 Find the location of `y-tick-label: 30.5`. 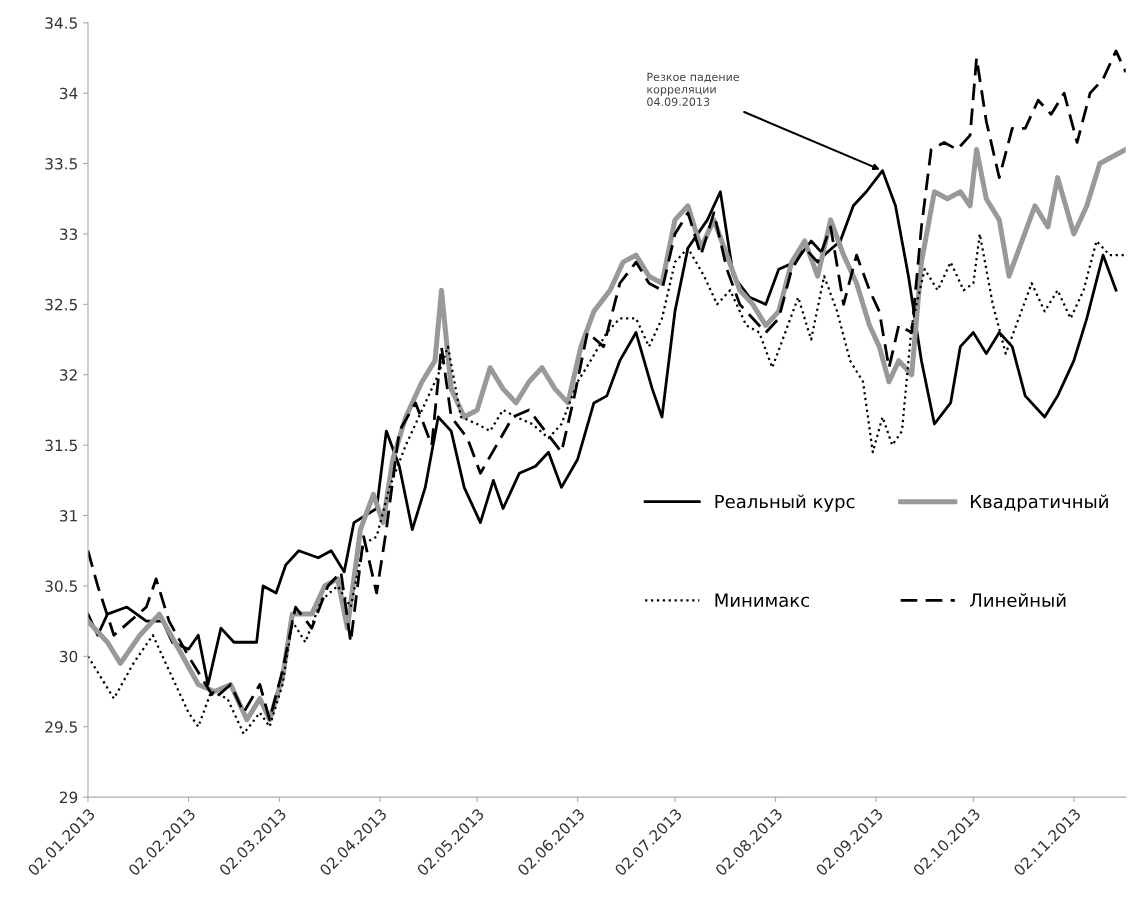

y-tick-label: 30.5 is located at coordinates (61, 586).